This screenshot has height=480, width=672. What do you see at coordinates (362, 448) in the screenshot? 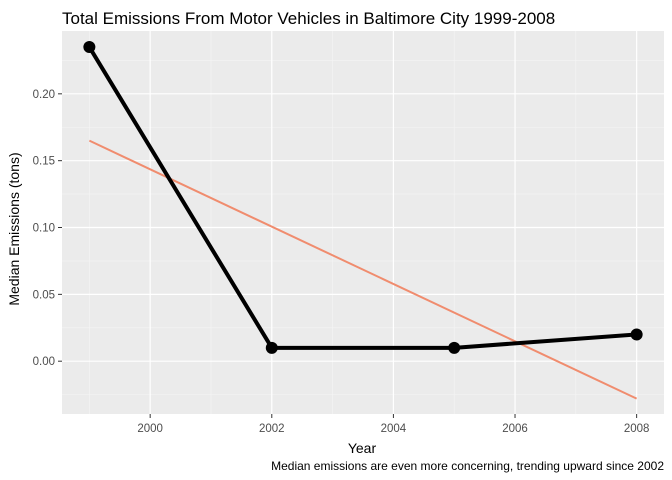
I see `x-axis-title: Year` at bounding box center [362, 448].